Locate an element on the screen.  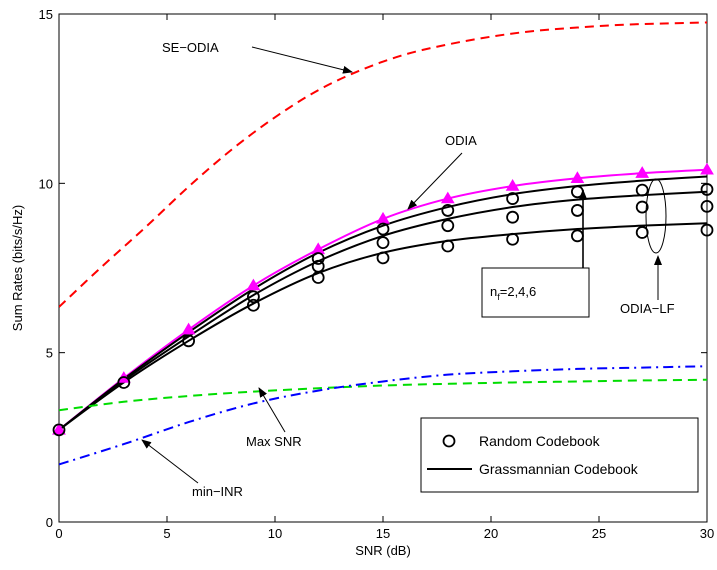
x-tick-label: 30 is located at coordinates (707, 533).